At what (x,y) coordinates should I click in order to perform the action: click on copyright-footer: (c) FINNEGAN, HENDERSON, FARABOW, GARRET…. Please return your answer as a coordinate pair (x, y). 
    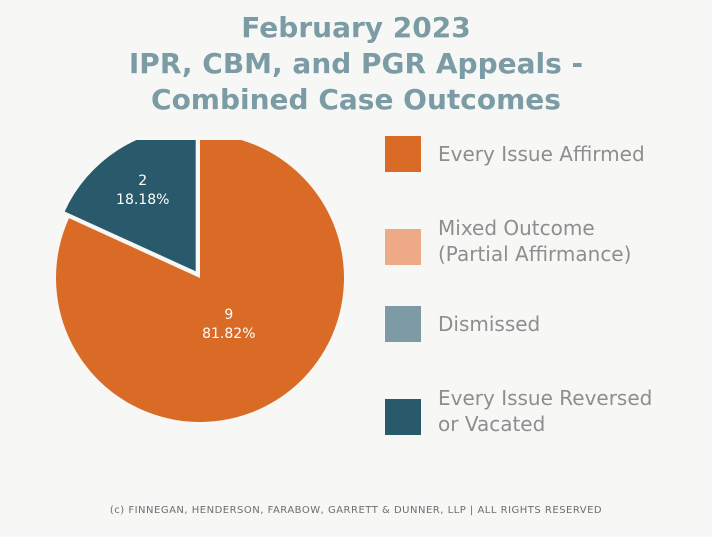
    Looking at the image, I should click on (356, 510).